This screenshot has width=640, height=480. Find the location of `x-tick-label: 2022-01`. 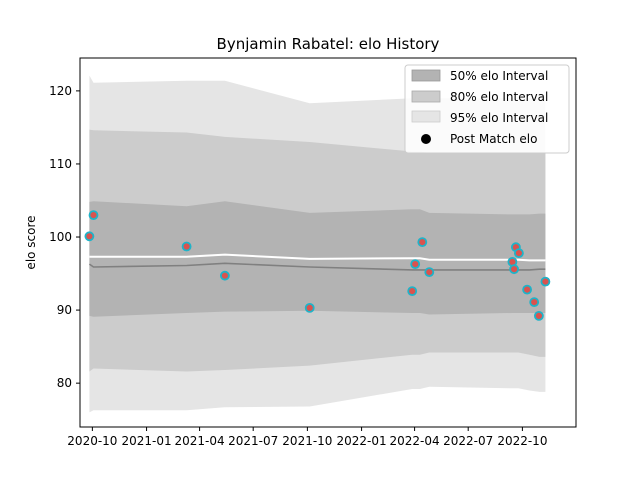

x-tick-label: 2022-01 is located at coordinates (362, 441).